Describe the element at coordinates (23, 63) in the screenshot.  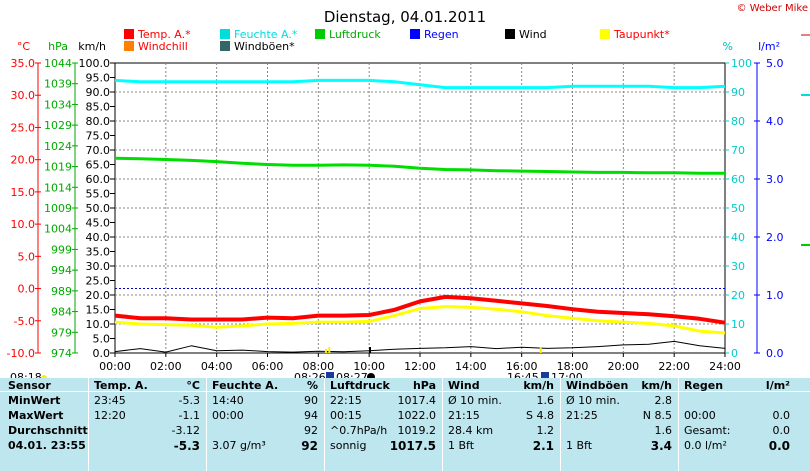
I see `tick-label-celsius: 35.0` at that location.